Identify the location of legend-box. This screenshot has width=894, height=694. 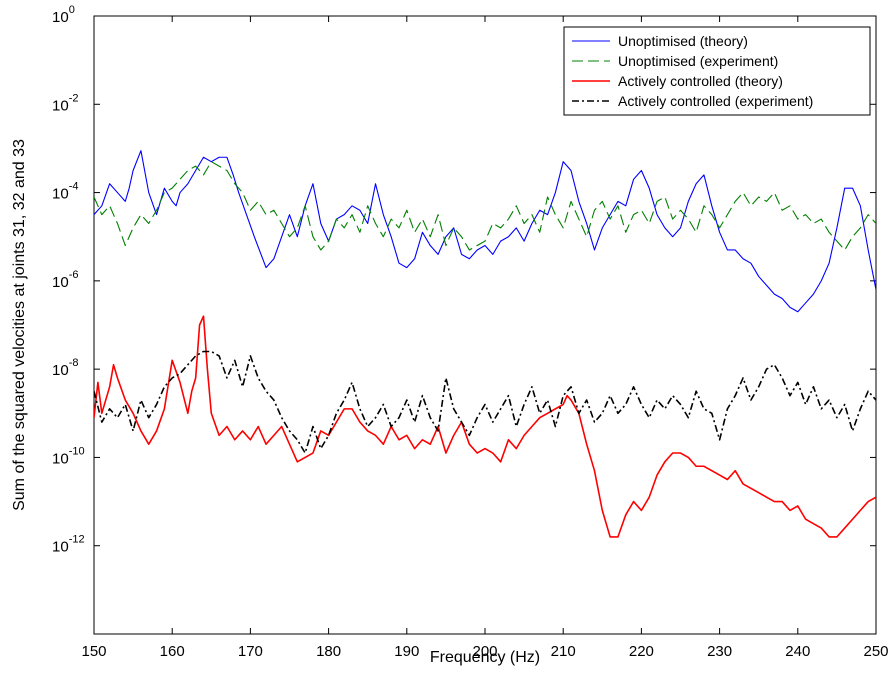
(717, 71).